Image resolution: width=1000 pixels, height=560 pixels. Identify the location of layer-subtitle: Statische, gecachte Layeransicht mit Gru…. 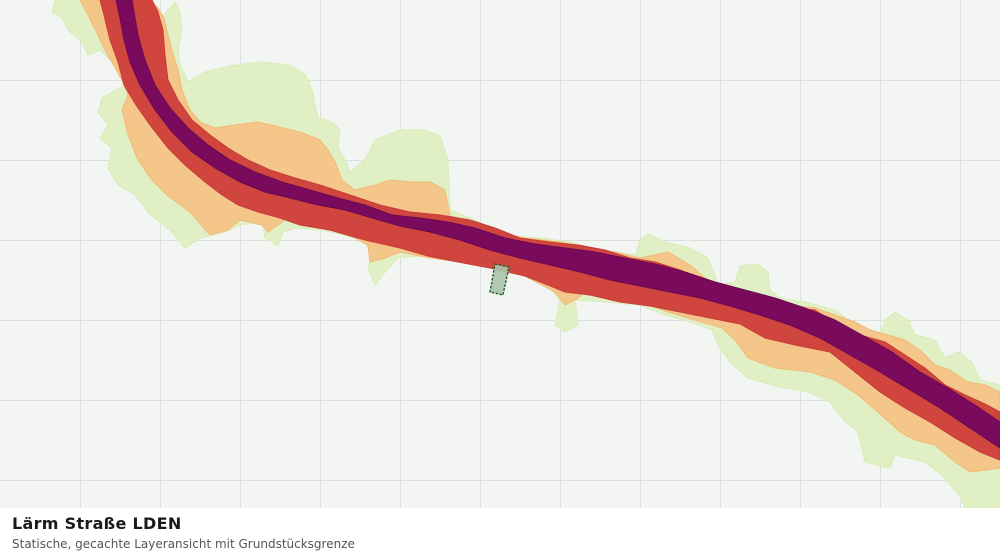
(183, 544).